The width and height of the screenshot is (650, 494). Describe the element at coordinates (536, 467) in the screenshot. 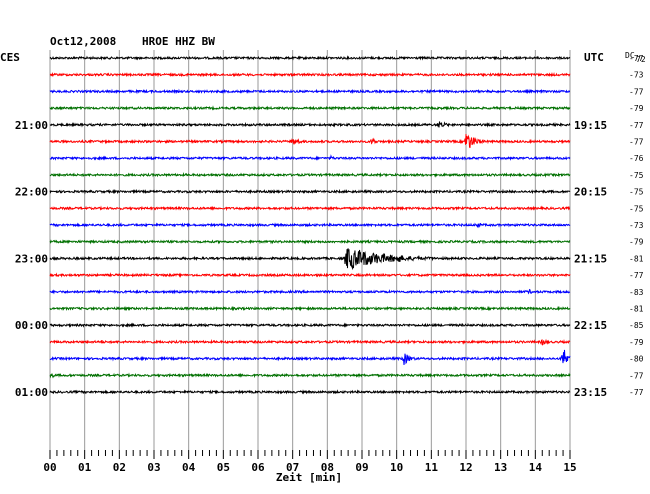

I see `x-tick-label: 14` at that location.